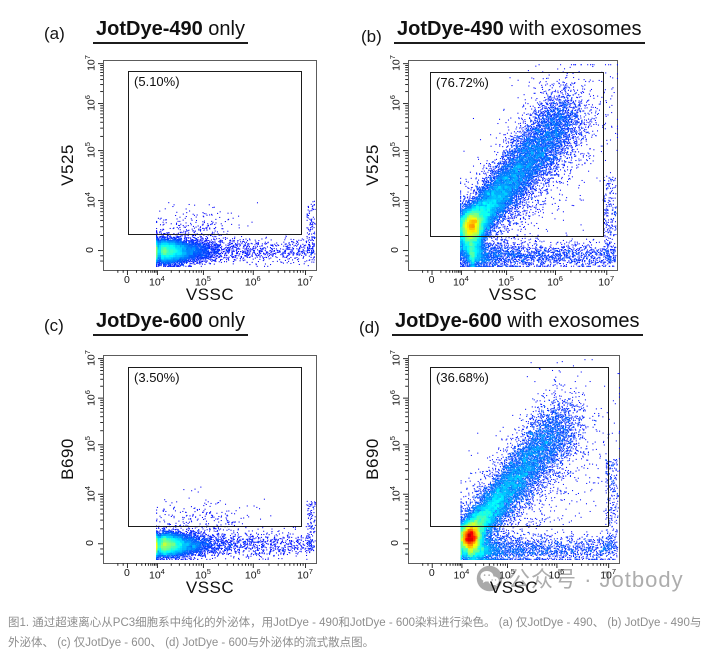 This screenshot has width=713, height=658. I want to click on panel-a-gate-rect: (5.10%), so click(215, 153).